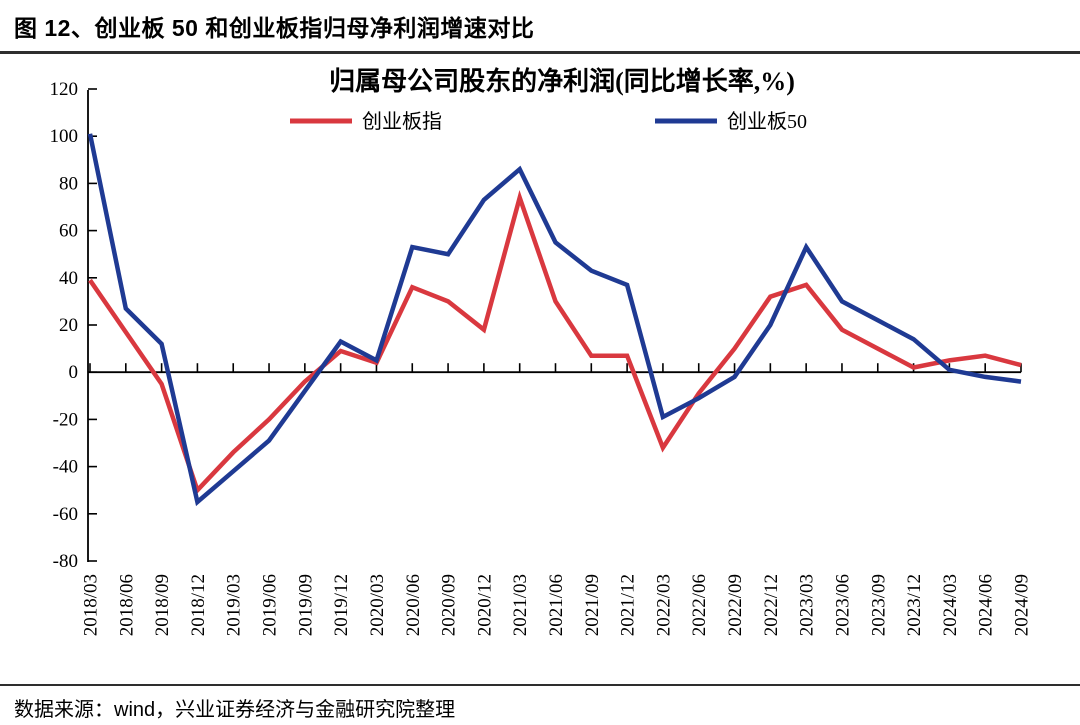  I want to click on x-tick-label: 2019/03, so click(234, 605).